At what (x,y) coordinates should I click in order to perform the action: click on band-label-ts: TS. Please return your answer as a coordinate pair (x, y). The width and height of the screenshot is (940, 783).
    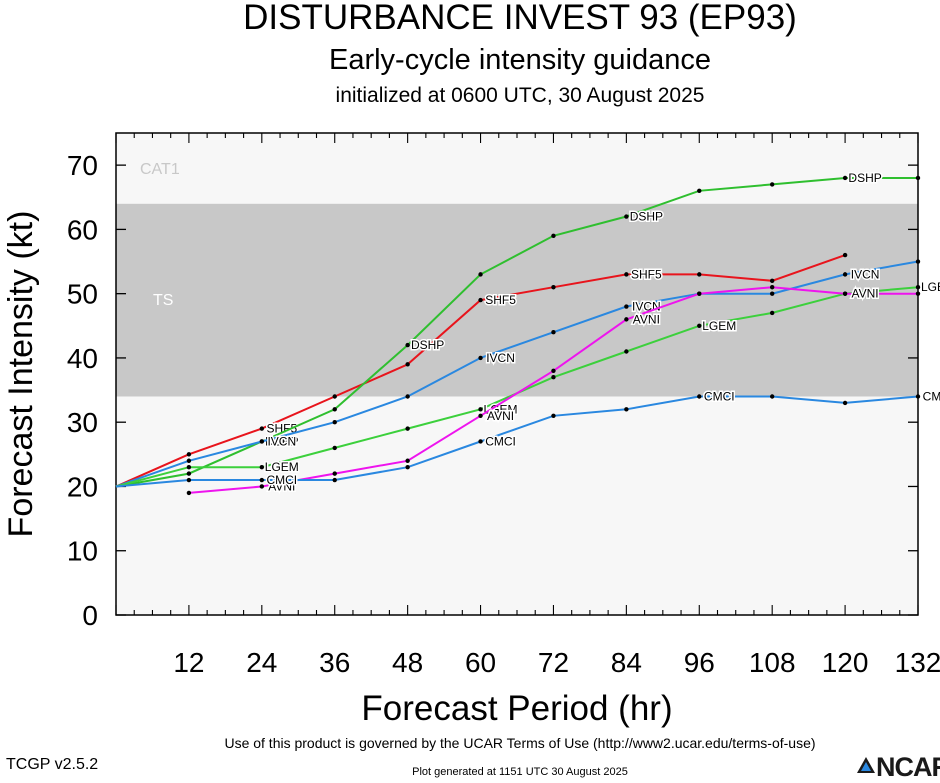
    Looking at the image, I should click on (163, 300).